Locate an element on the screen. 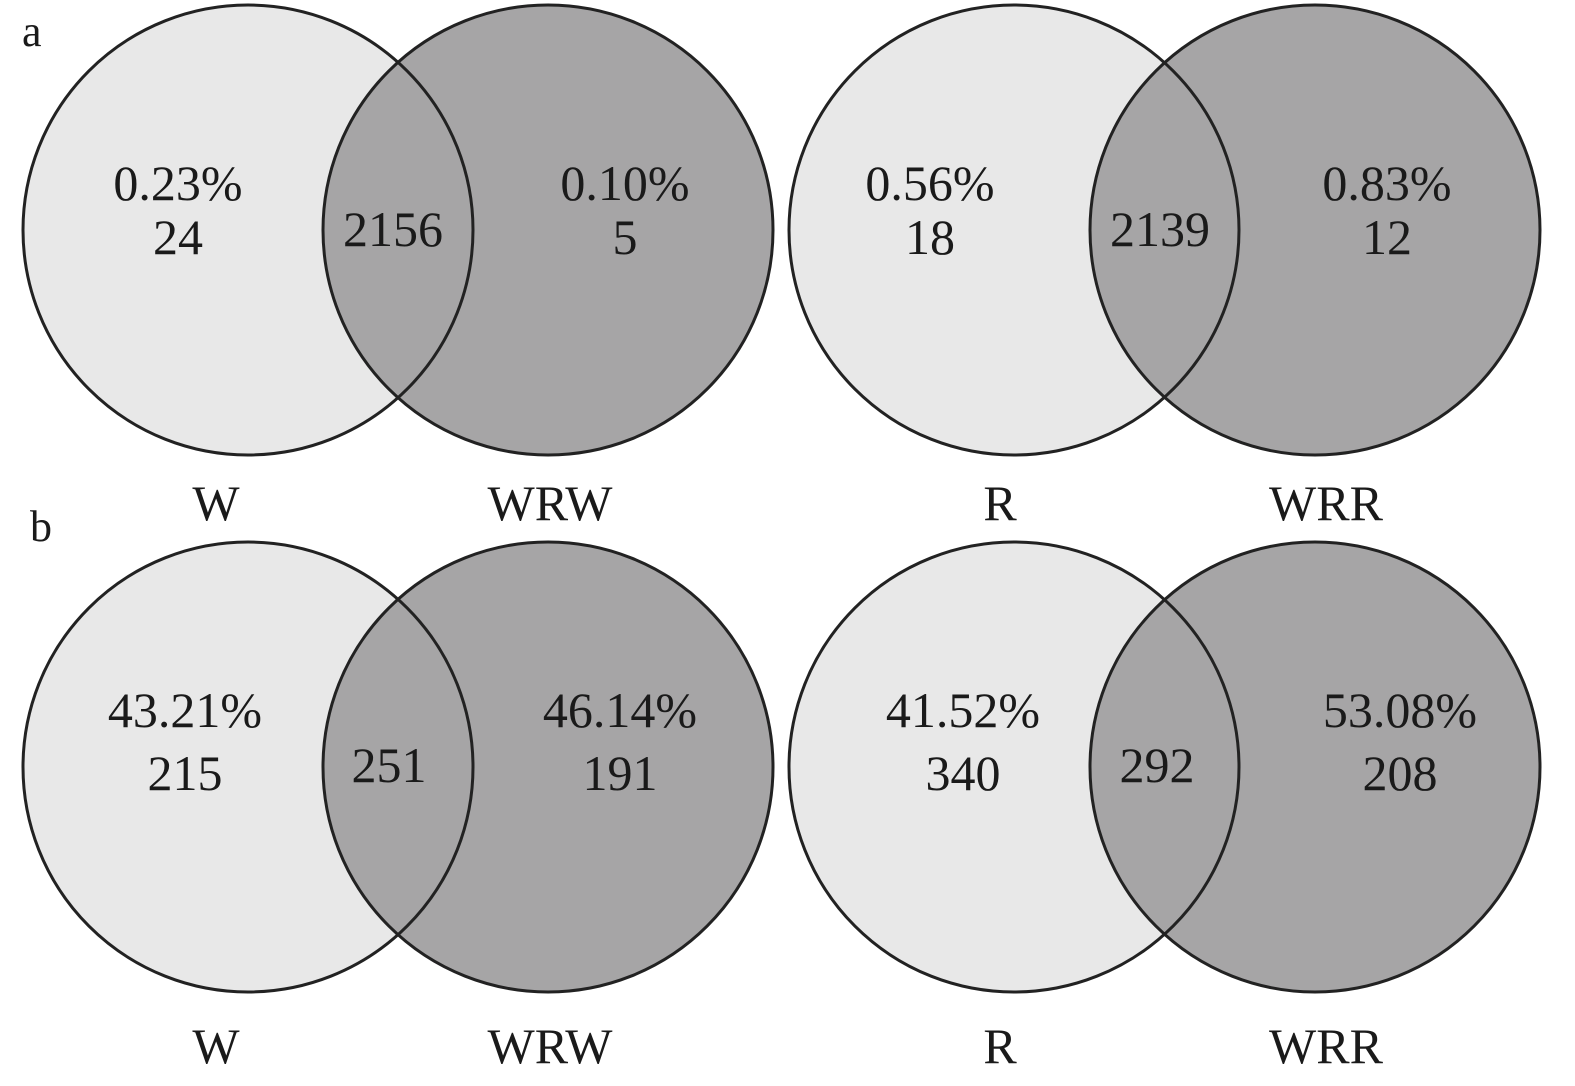 Image resolution: width=1575 pixels, height=1086 pixels. overlap-count: 251 is located at coordinates (389, 765).